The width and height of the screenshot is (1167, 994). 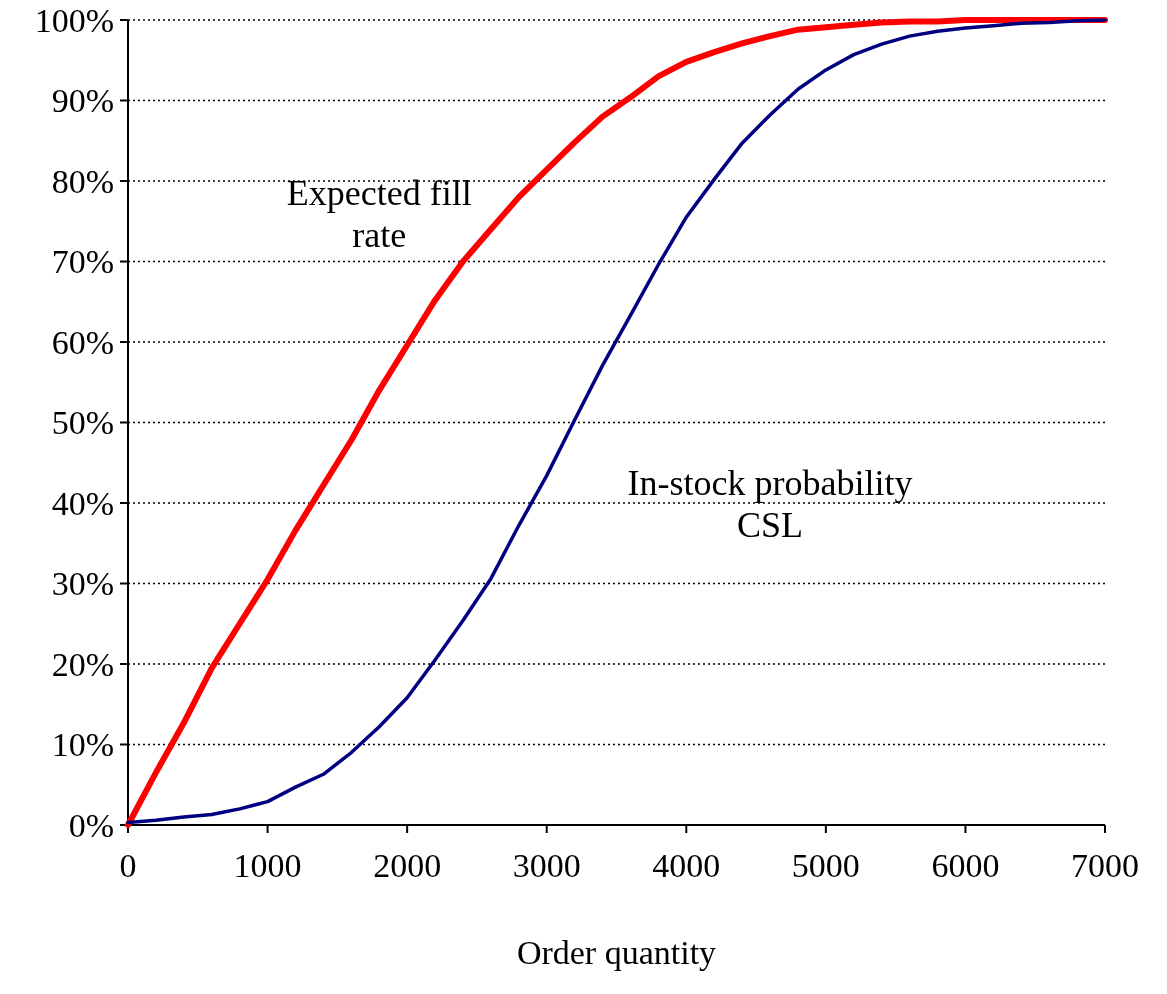 What do you see at coordinates (82, 423) in the screenshot?
I see `y-tick-label: 50%` at bounding box center [82, 423].